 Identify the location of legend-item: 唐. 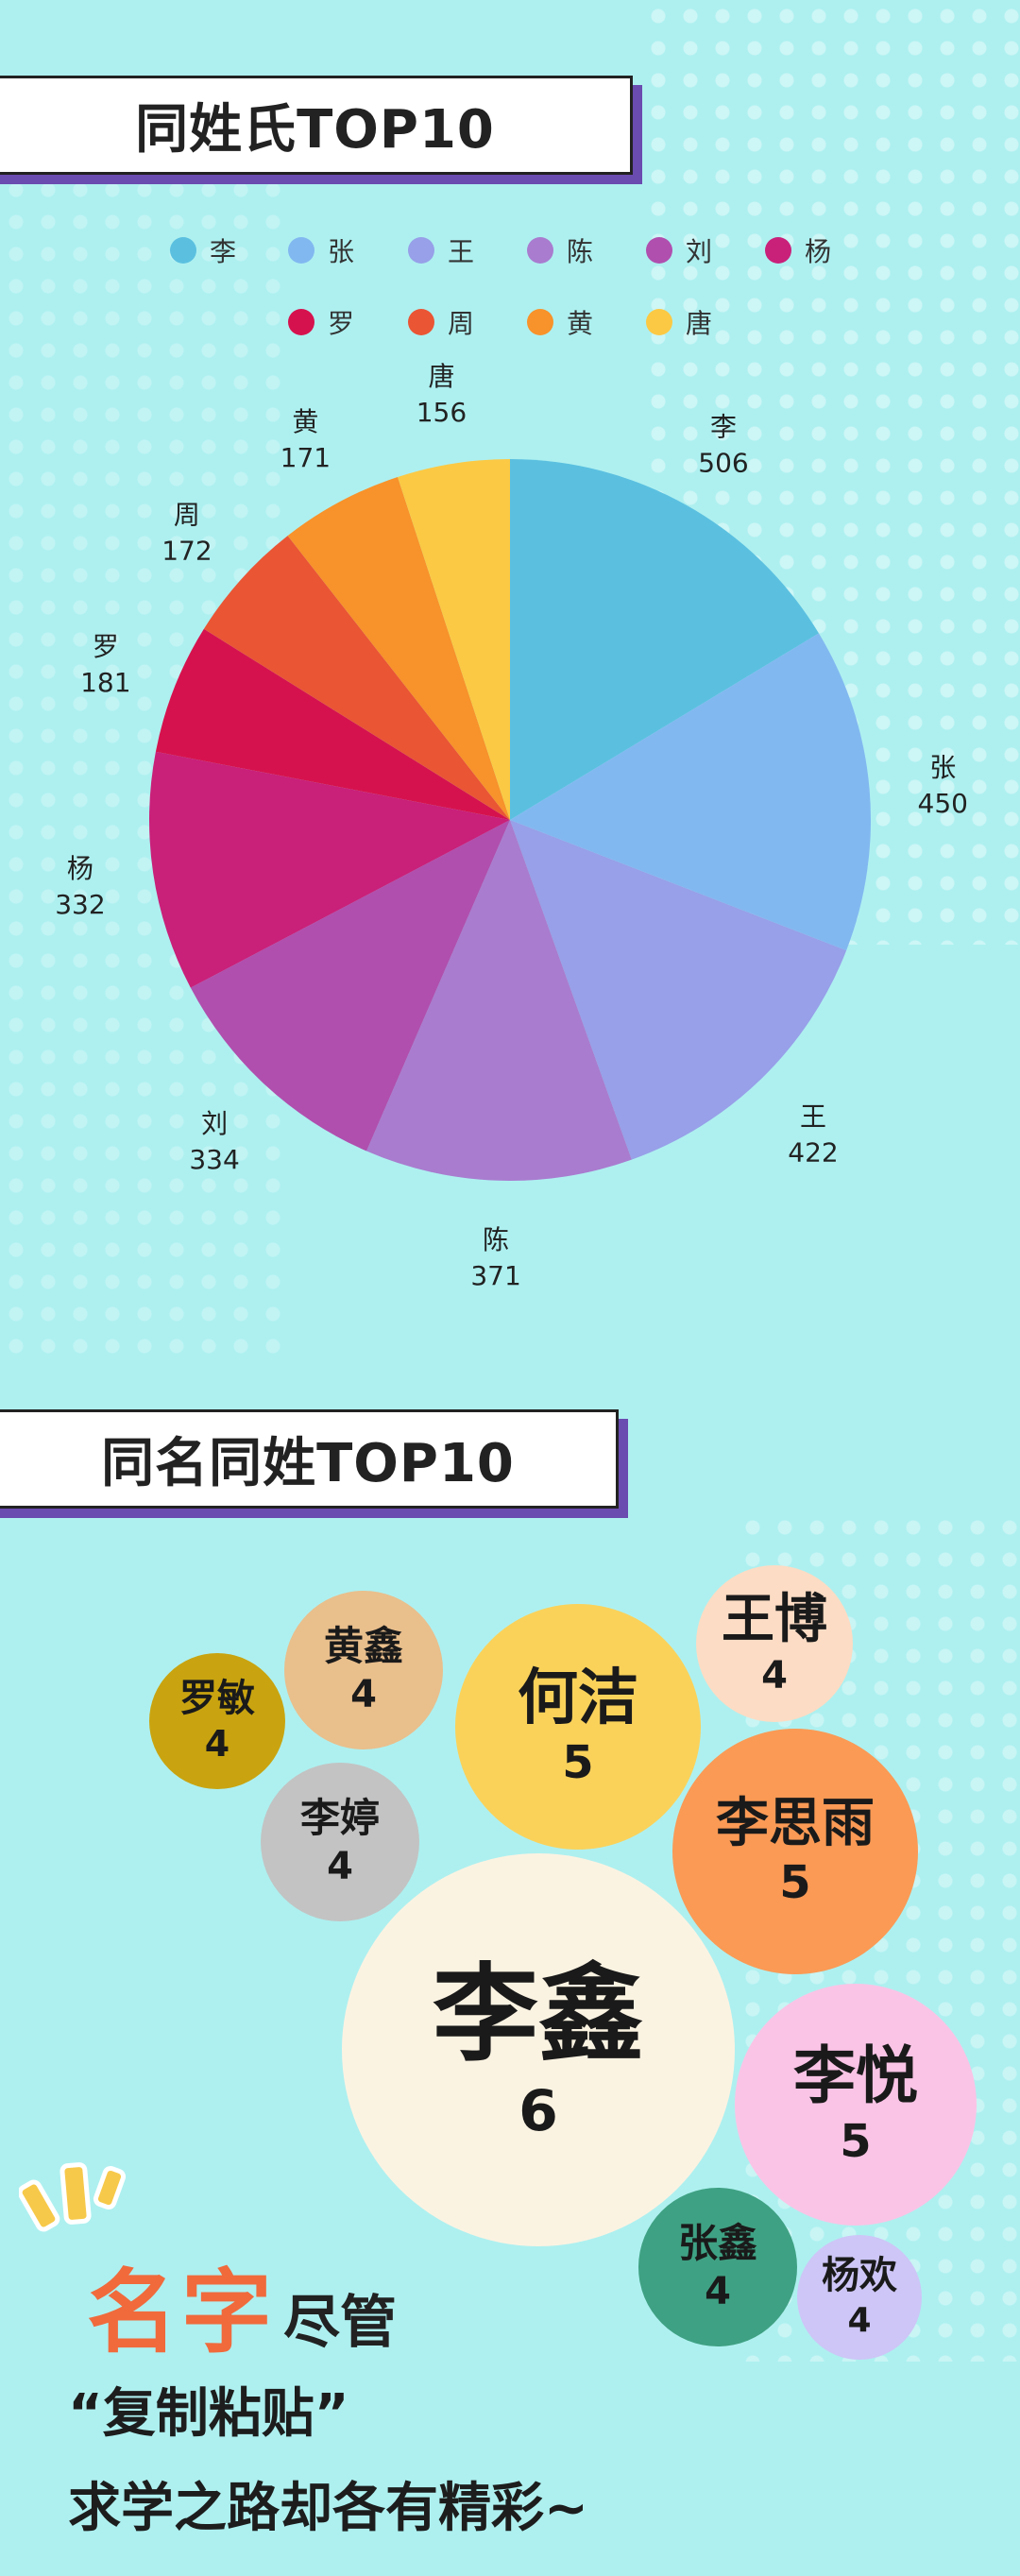
(679, 322).